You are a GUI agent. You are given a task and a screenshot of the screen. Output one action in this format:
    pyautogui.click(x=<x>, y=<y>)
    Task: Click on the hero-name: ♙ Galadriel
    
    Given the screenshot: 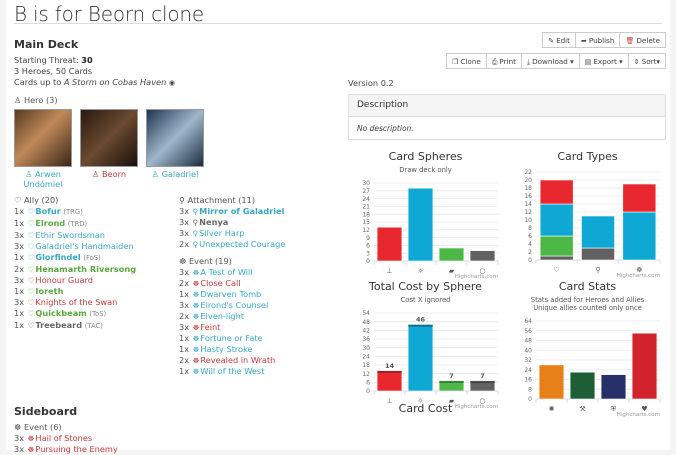 What is the action you would take?
    pyautogui.click(x=175, y=174)
    